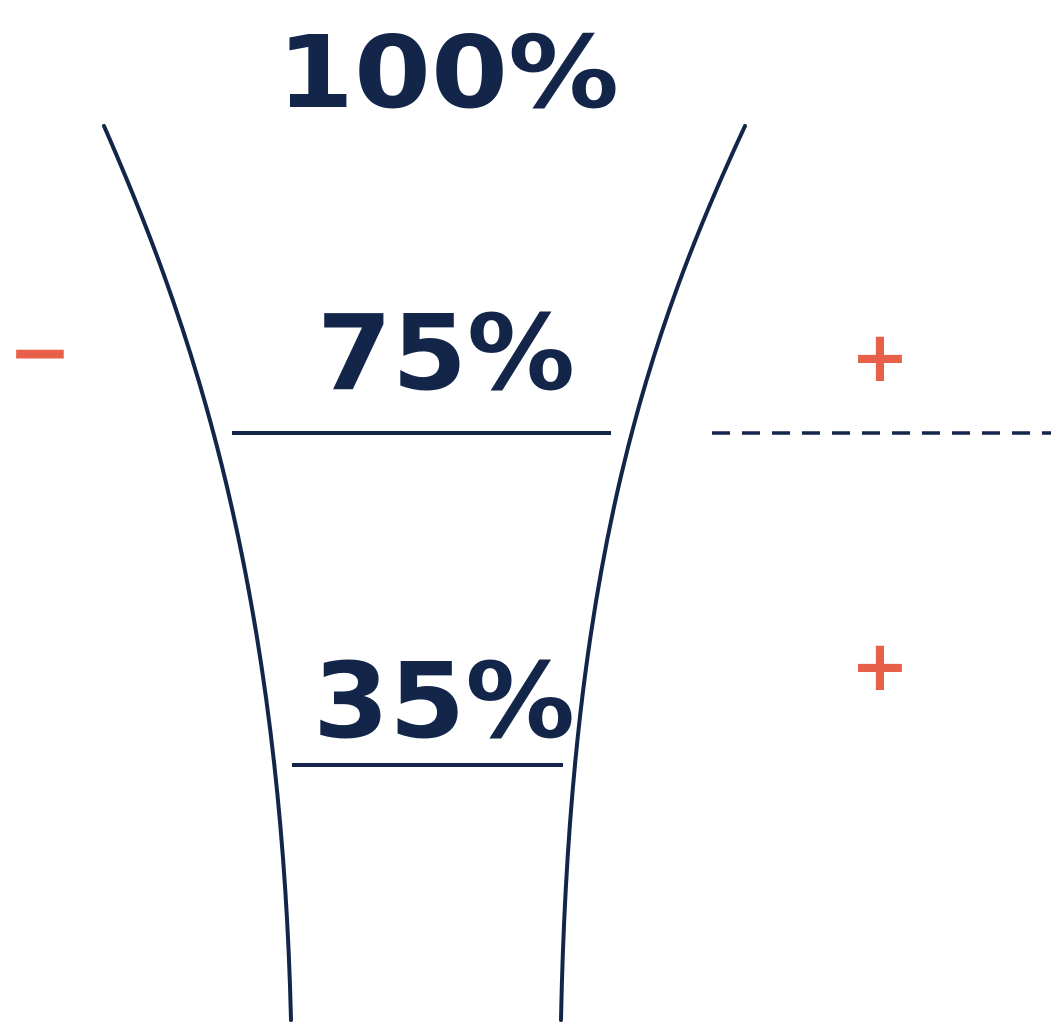 The image size is (1051, 1027). What do you see at coordinates (444, 701) in the screenshot?
I see `level-label-35: 35%` at bounding box center [444, 701].